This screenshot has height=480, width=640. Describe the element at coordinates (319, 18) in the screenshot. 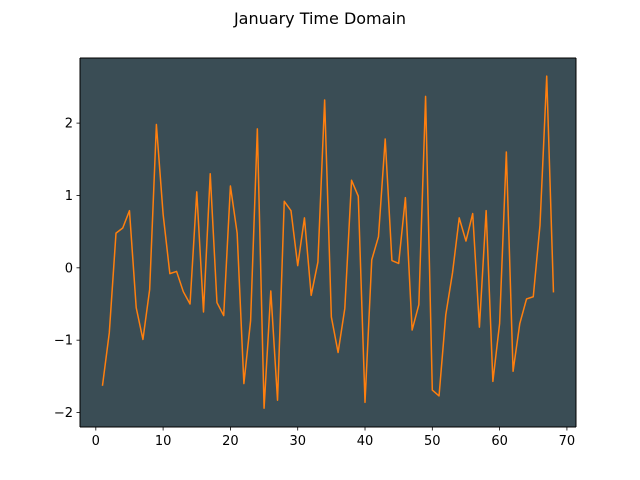

I see `chart-title: January Time Domain` at that location.